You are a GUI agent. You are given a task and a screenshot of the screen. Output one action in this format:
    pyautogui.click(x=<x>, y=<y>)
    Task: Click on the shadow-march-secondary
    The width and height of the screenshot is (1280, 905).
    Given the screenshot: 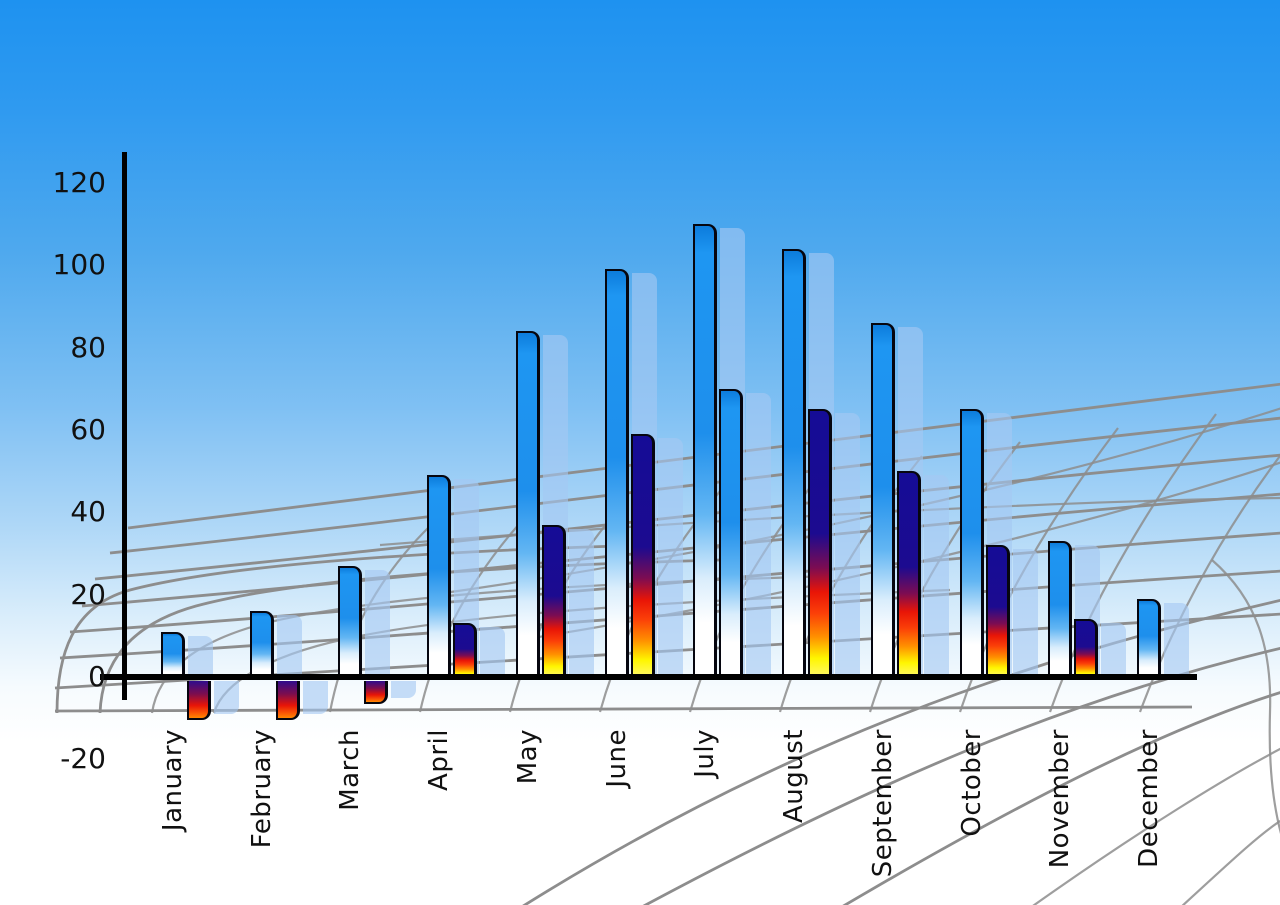 What is the action you would take?
    pyautogui.click(x=403, y=689)
    